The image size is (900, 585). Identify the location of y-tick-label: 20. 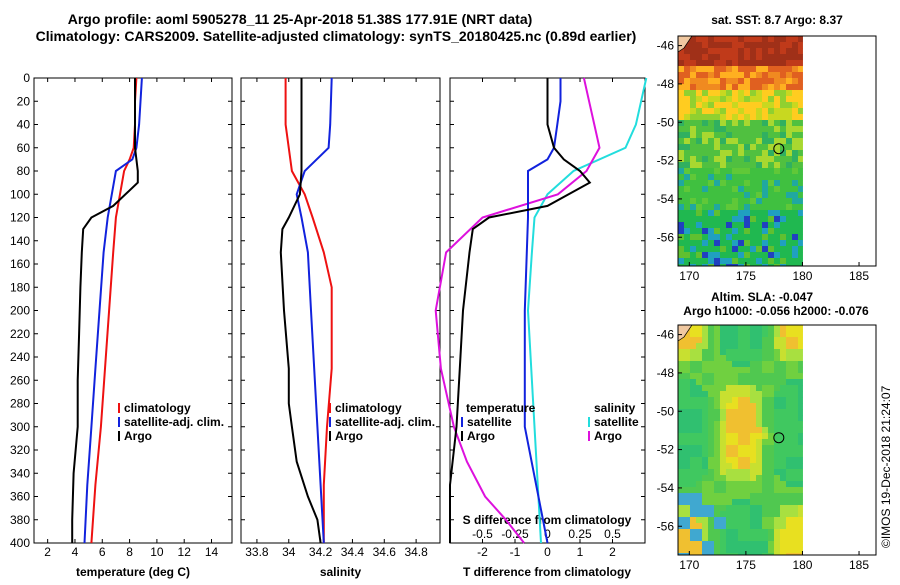
(24, 101).